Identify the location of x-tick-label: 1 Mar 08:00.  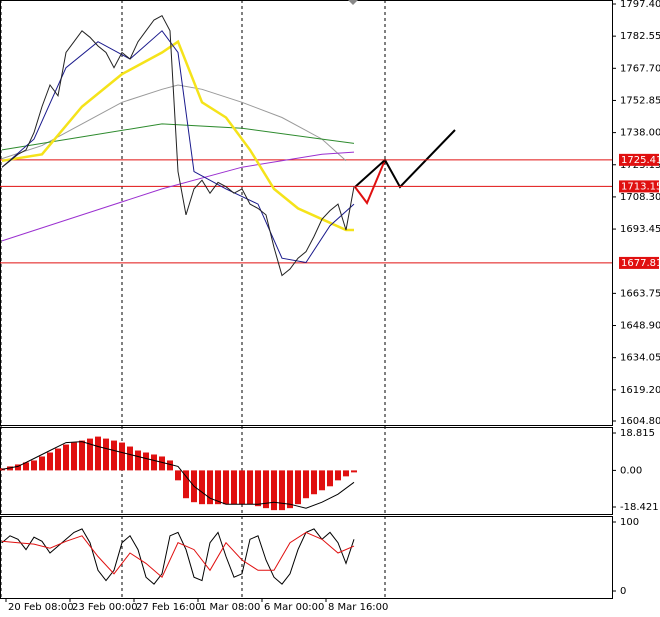
(230, 607).